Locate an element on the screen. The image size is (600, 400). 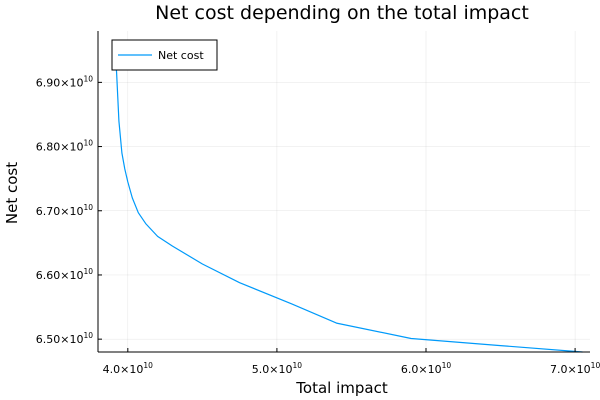
x-tick-label: 5.0×10¹⁰ is located at coordinates (277, 368).